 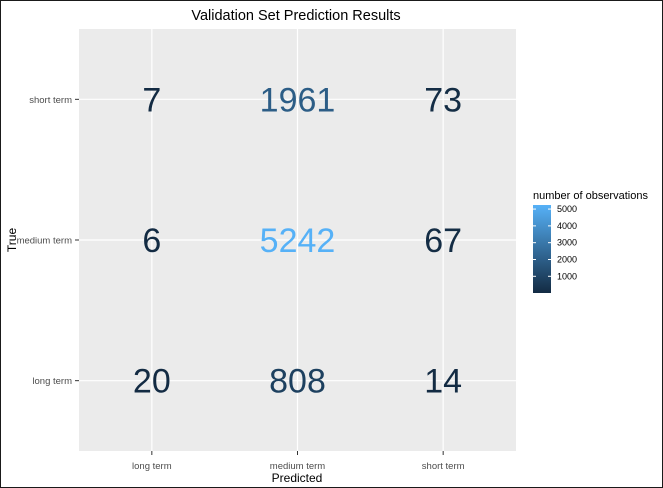 I want to click on y-tick-label: short term, so click(x=50, y=100).